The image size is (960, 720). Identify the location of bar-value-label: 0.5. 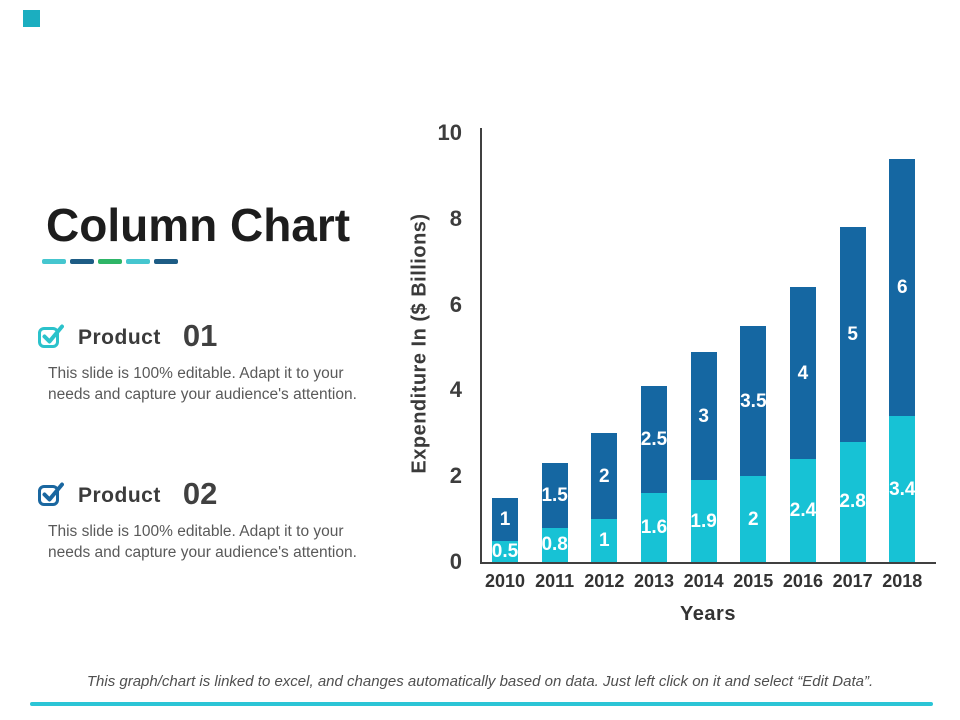
(505, 551).